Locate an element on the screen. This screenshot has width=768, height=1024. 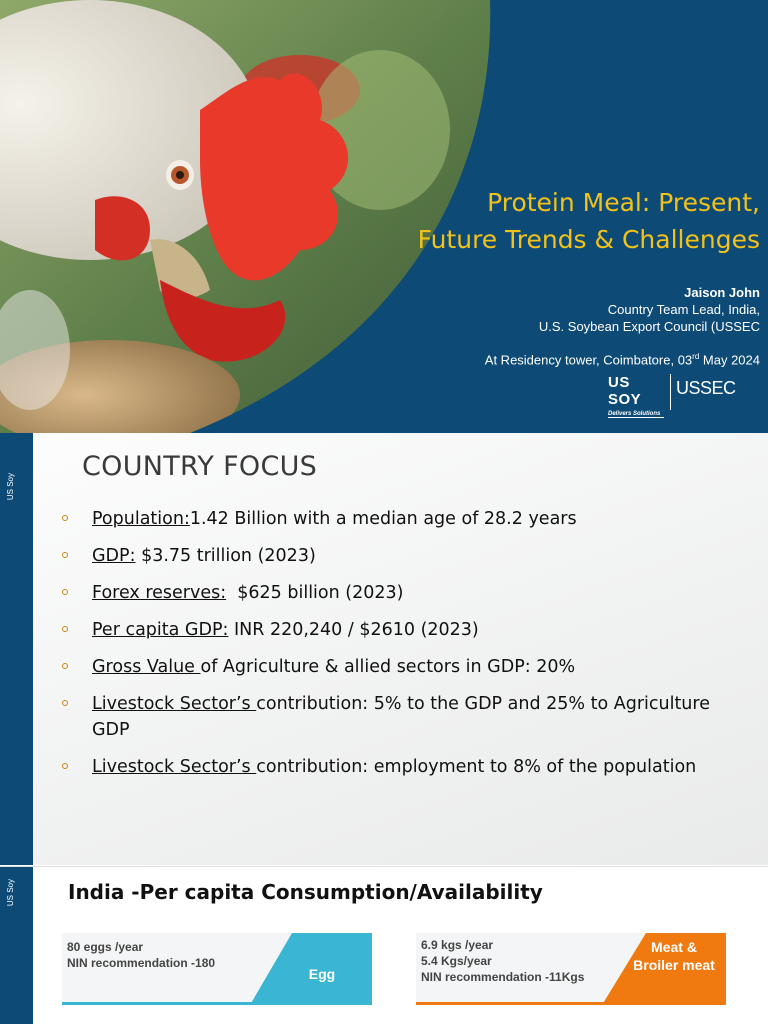
meat-card-shape is located at coordinates (571, 969).